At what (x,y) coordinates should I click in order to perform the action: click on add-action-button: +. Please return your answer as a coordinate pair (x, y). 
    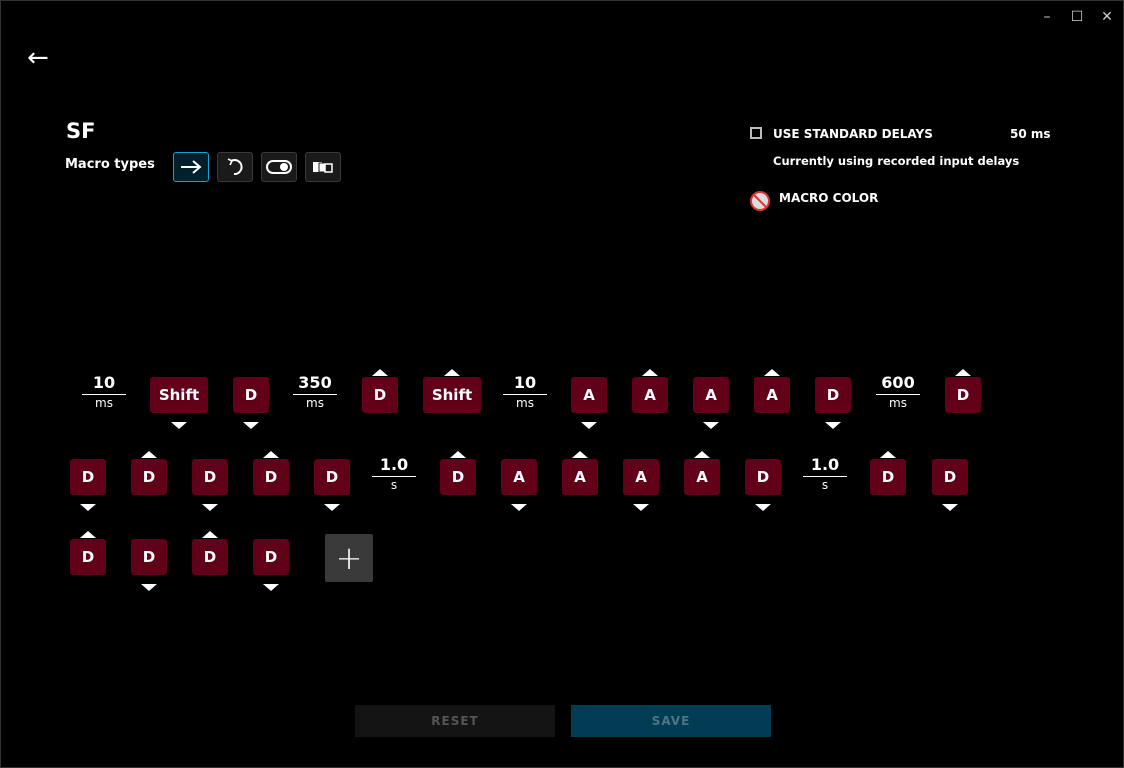
    Looking at the image, I should click on (349, 558).